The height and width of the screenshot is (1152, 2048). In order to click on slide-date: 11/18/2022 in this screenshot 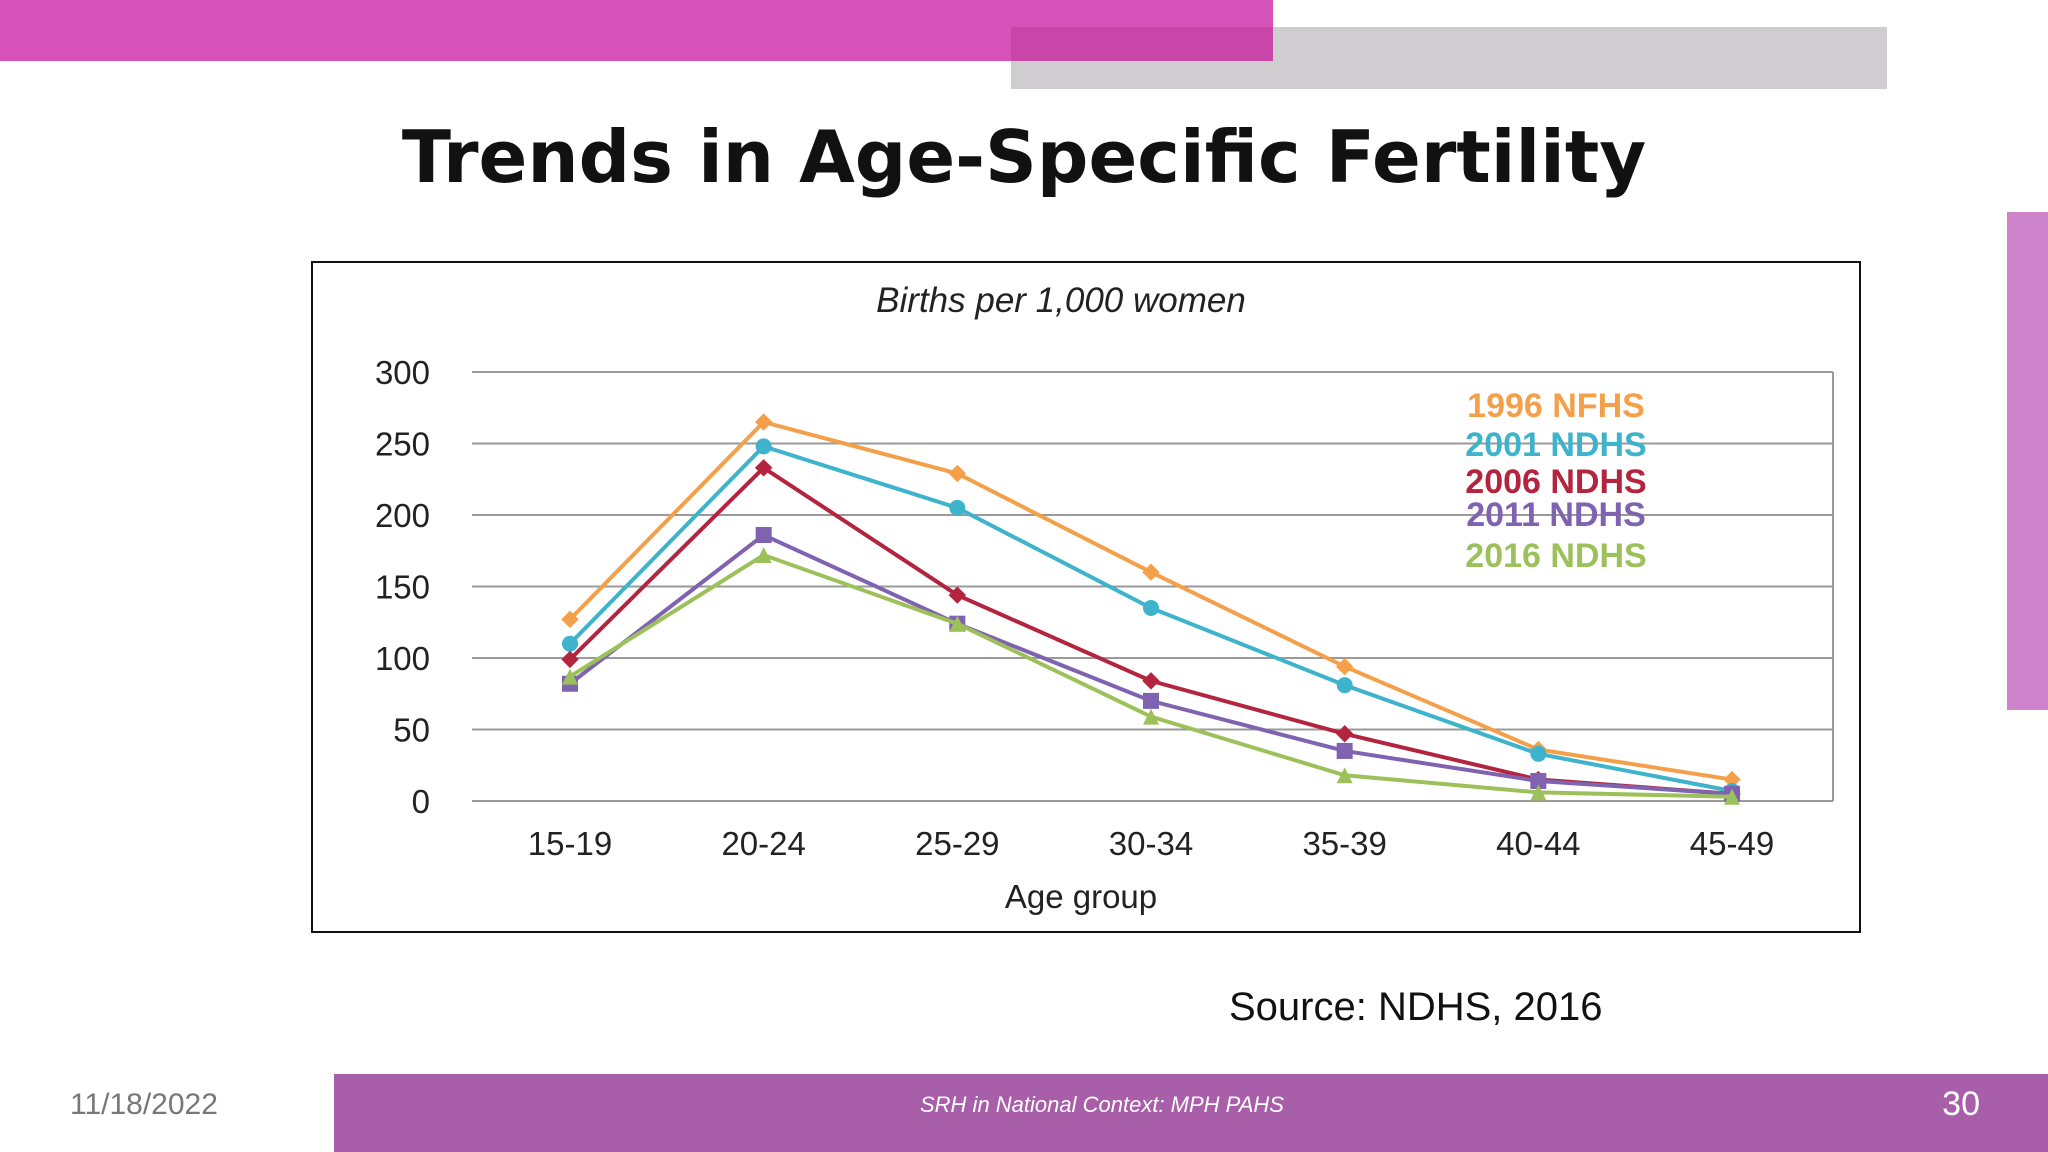, I will do `click(144, 1104)`.